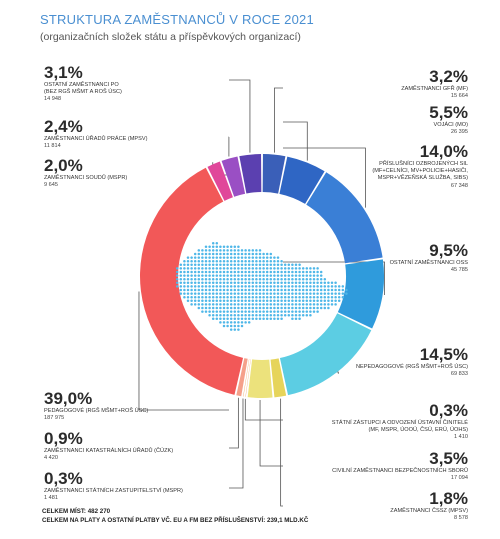 The image size is (500, 539). What do you see at coordinates (234, 423) in the screenshot?
I see `leader-katastr` at bounding box center [234, 423].